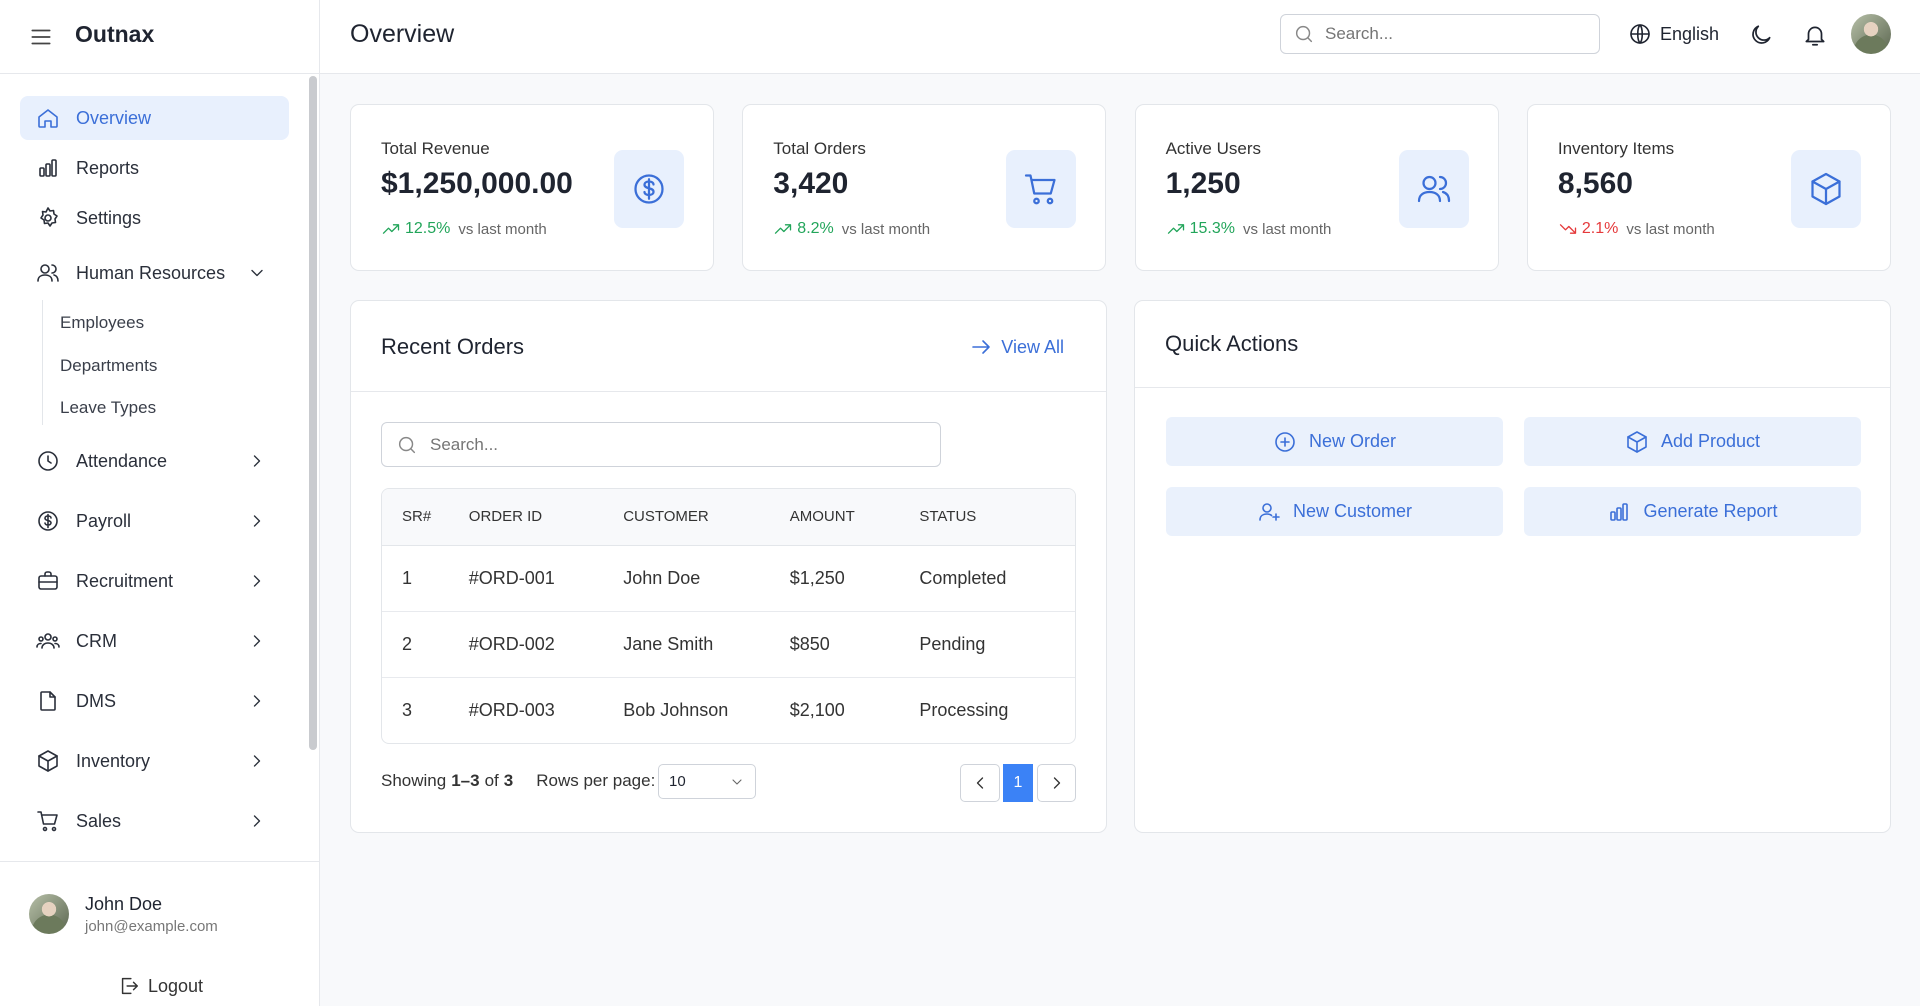 This screenshot has height=1006, width=1920. I want to click on cell: Pending, so click(997, 644).